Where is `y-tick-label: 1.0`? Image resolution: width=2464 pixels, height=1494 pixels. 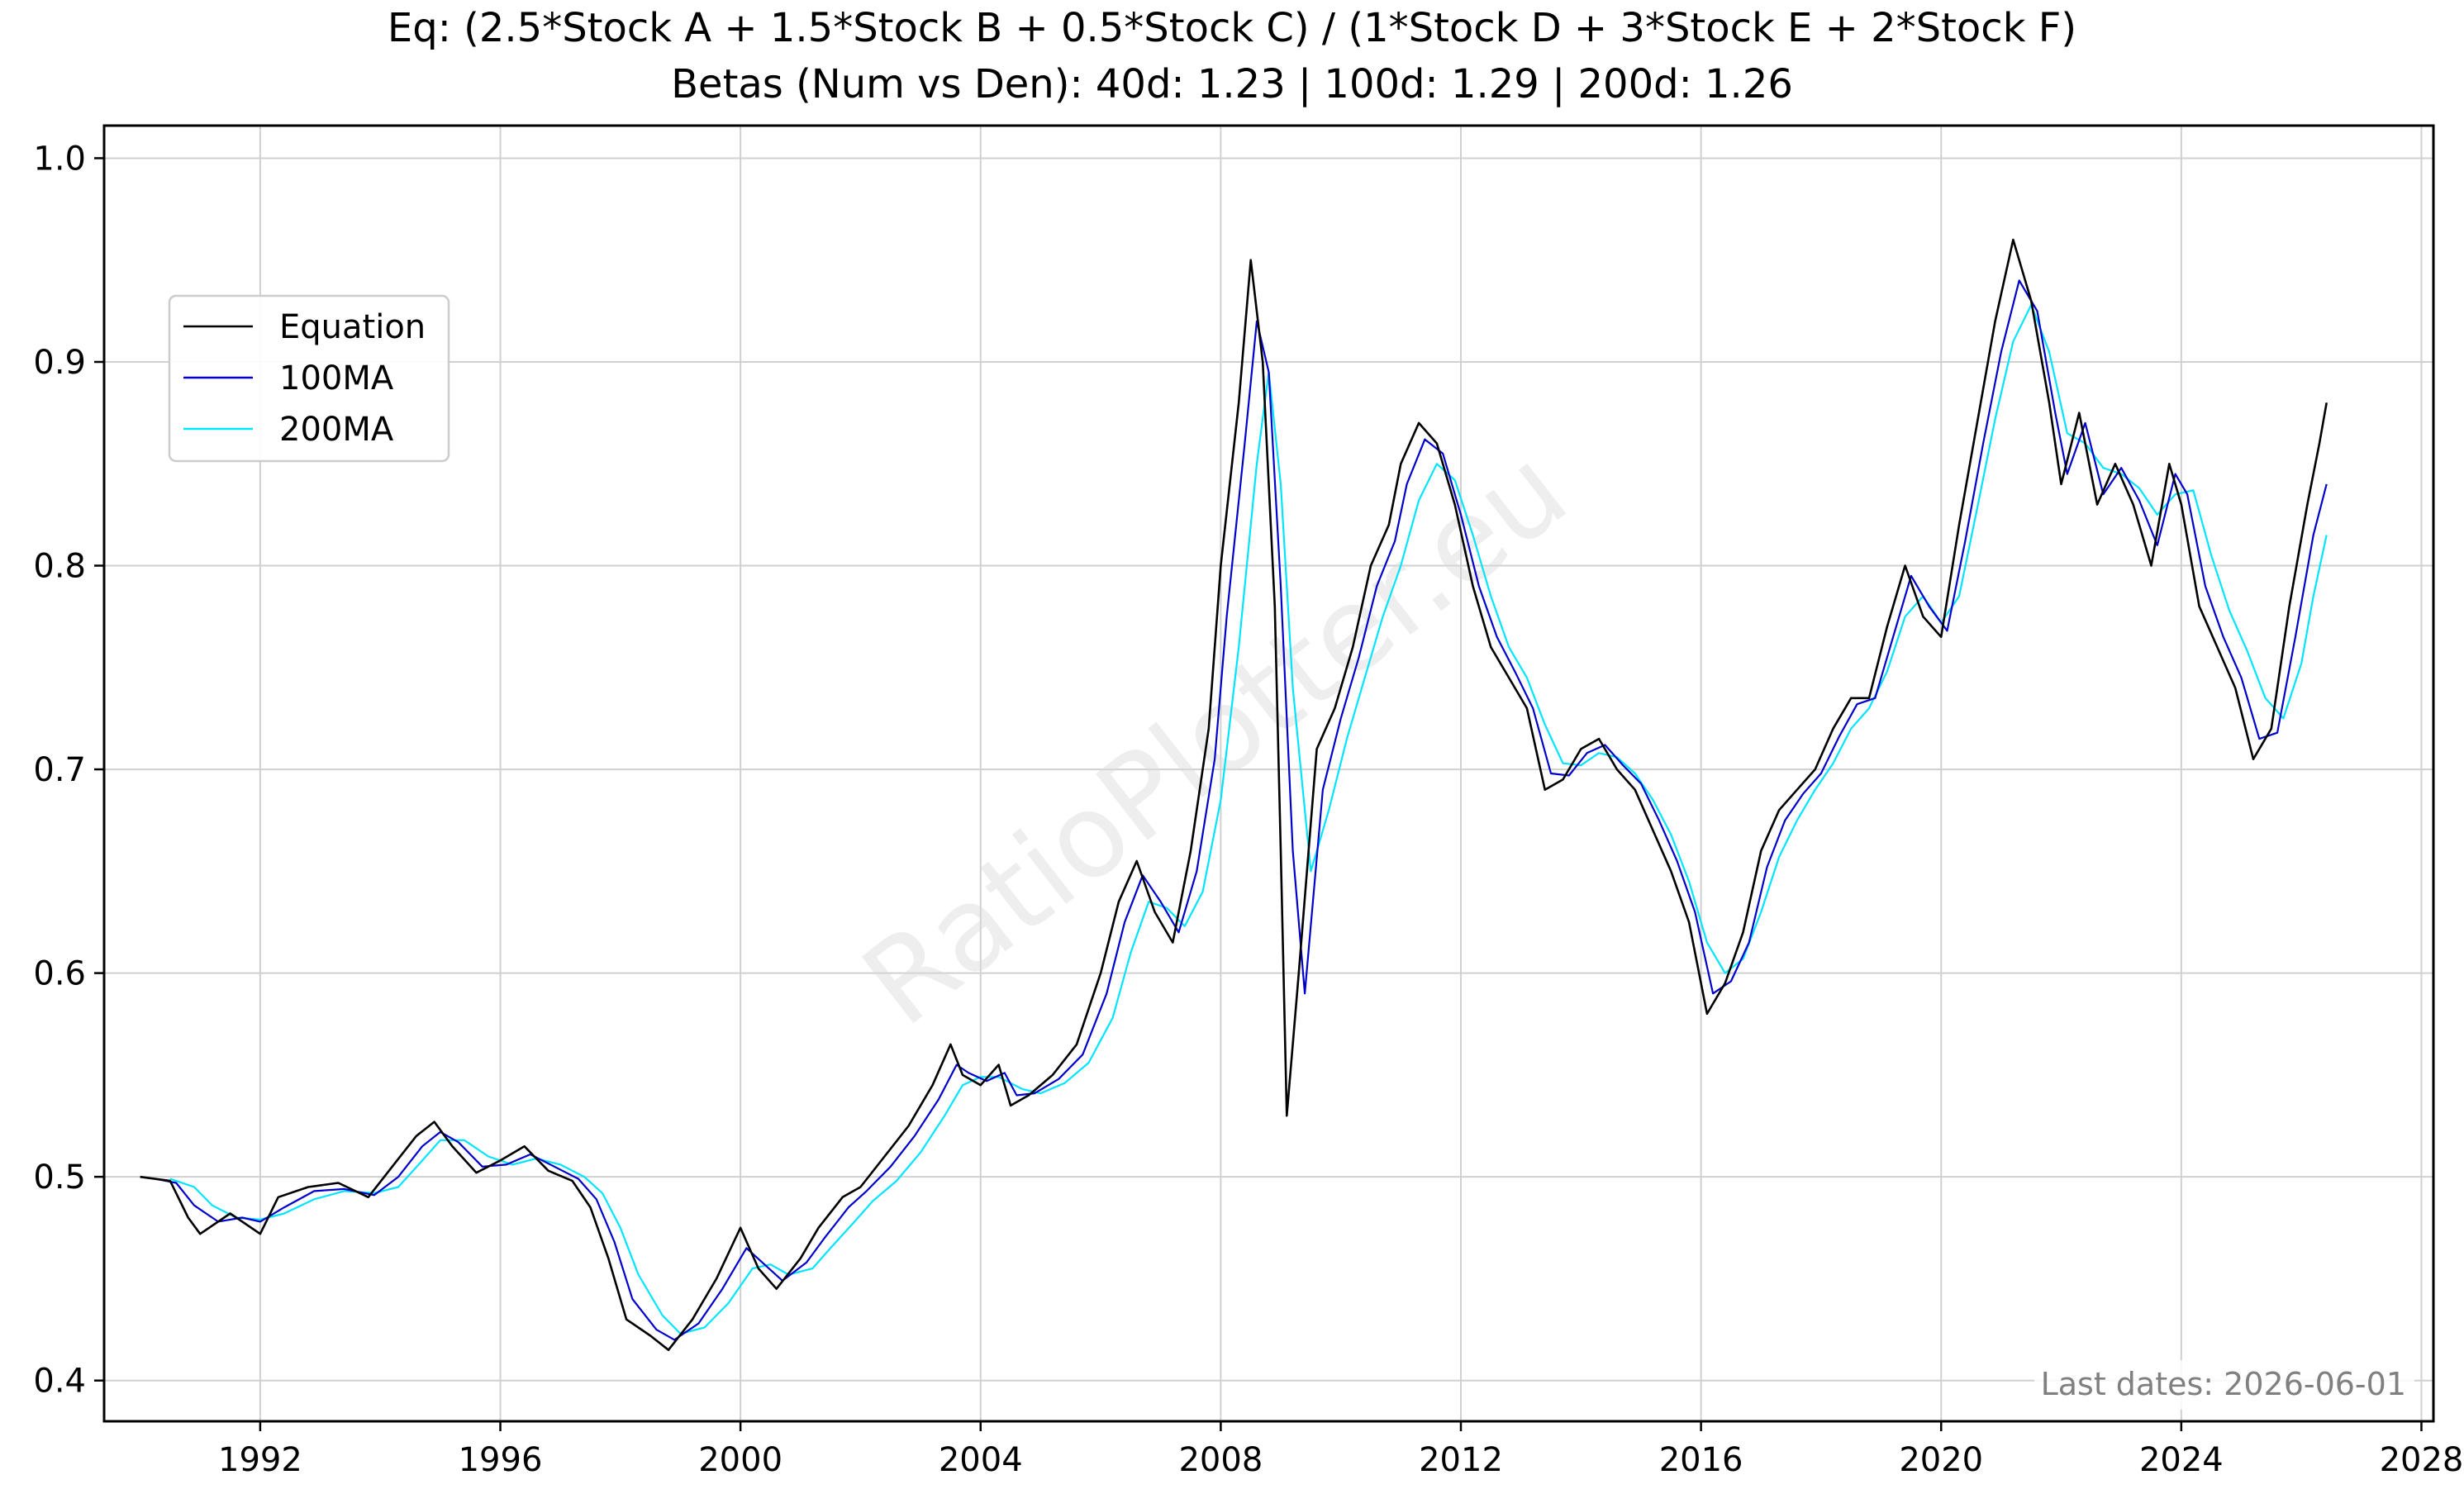
y-tick-label: 1.0 is located at coordinates (59, 159).